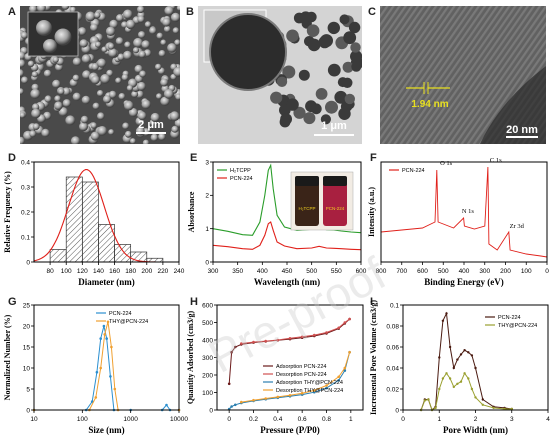 The width and height of the screenshot is (554, 447). I want to click on y-tick-label: 0.06, so click(392, 347).